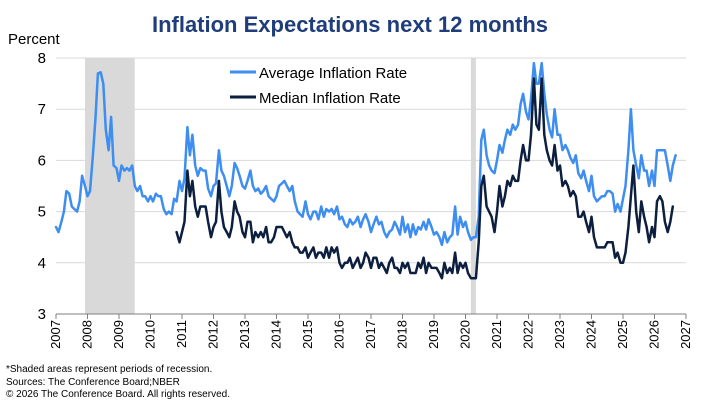 This screenshot has height=406, width=701. Describe the element at coordinates (433, 334) in the screenshot. I see `x-tick-label: 2019` at that location.